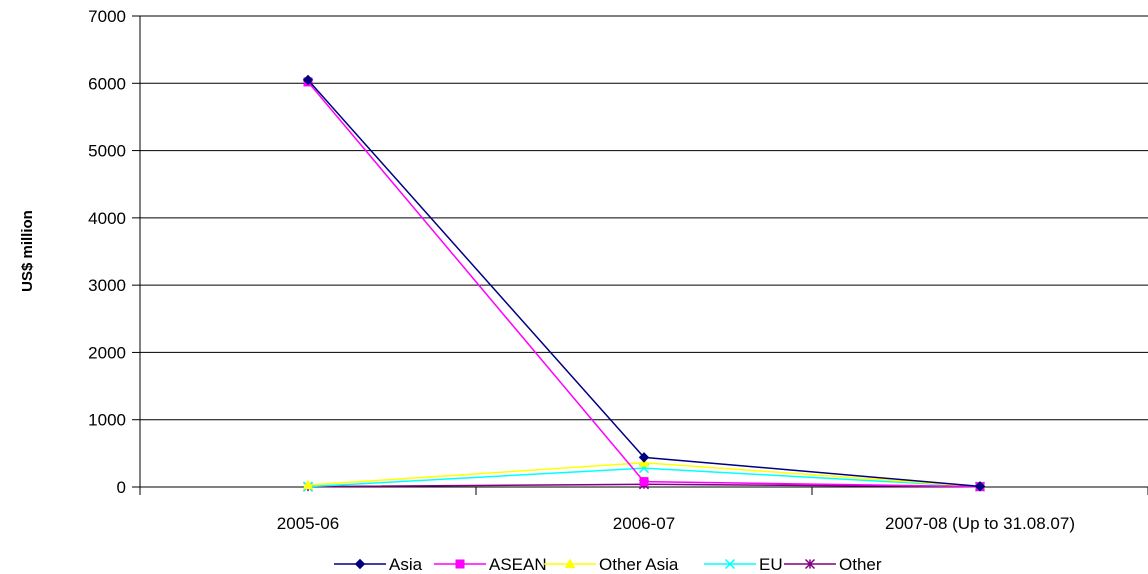 This screenshot has height=574, width=1148. What do you see at coordinates (406, 564) in the screenshot?
I see `legend-label: Asia` at bounding box center [406, 564].